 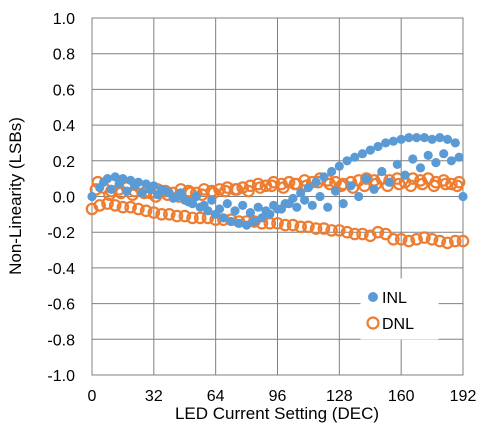 I want to click on y-axis-ticks: 1.0 0.8 0.6 0.4 0.2 0.0 -0.2 -0.4 -0.6 -0.8 -1.0, so click(x=61, y=198).